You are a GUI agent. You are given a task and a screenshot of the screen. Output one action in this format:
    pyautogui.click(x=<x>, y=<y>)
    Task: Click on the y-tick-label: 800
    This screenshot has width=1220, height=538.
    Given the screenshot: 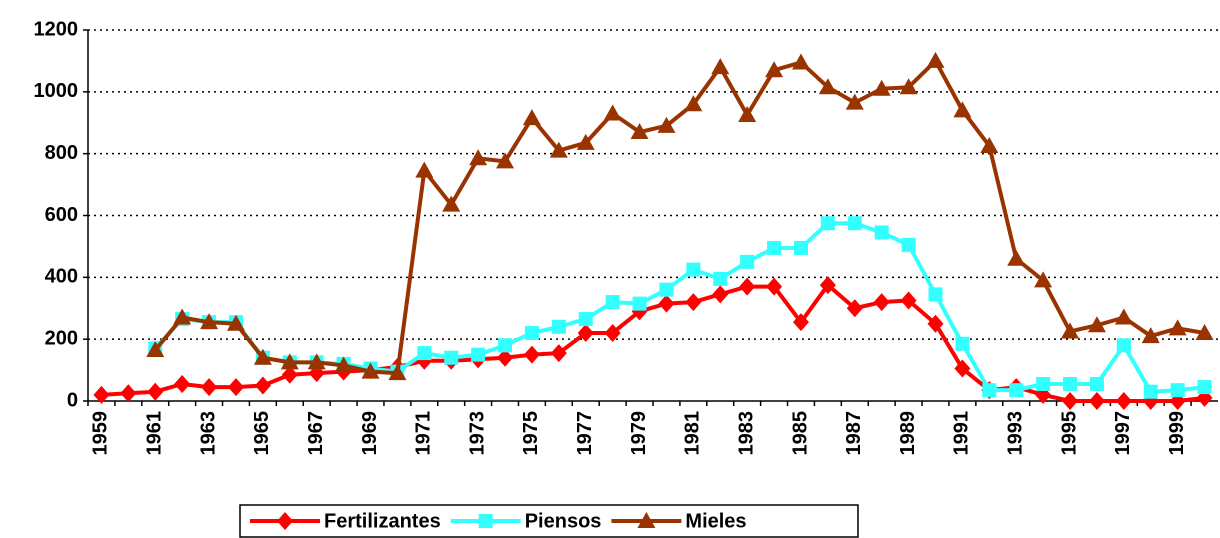 What is the action you would take?
    pyautogui.click(x=61, y=153)
    